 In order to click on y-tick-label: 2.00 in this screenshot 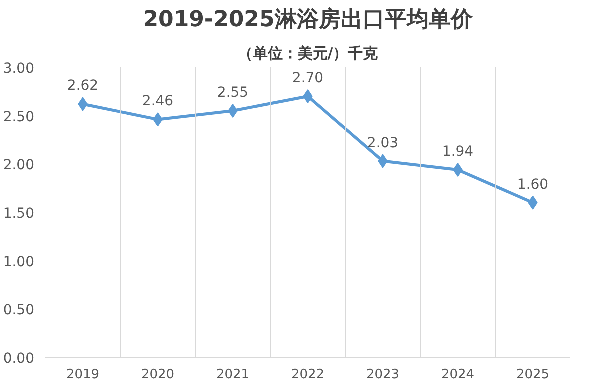, I will do `click(18, 166)`.